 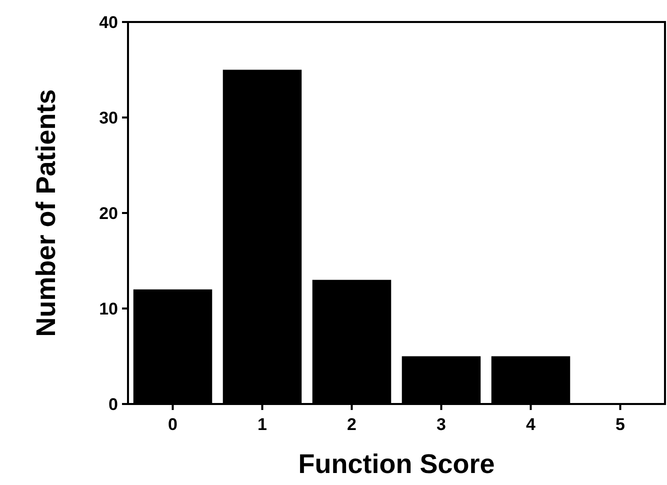 What do you see at coordinates (441, 424) in the screenshot?
I see `x-tick-label: 3` at bounding box center [441, 424].